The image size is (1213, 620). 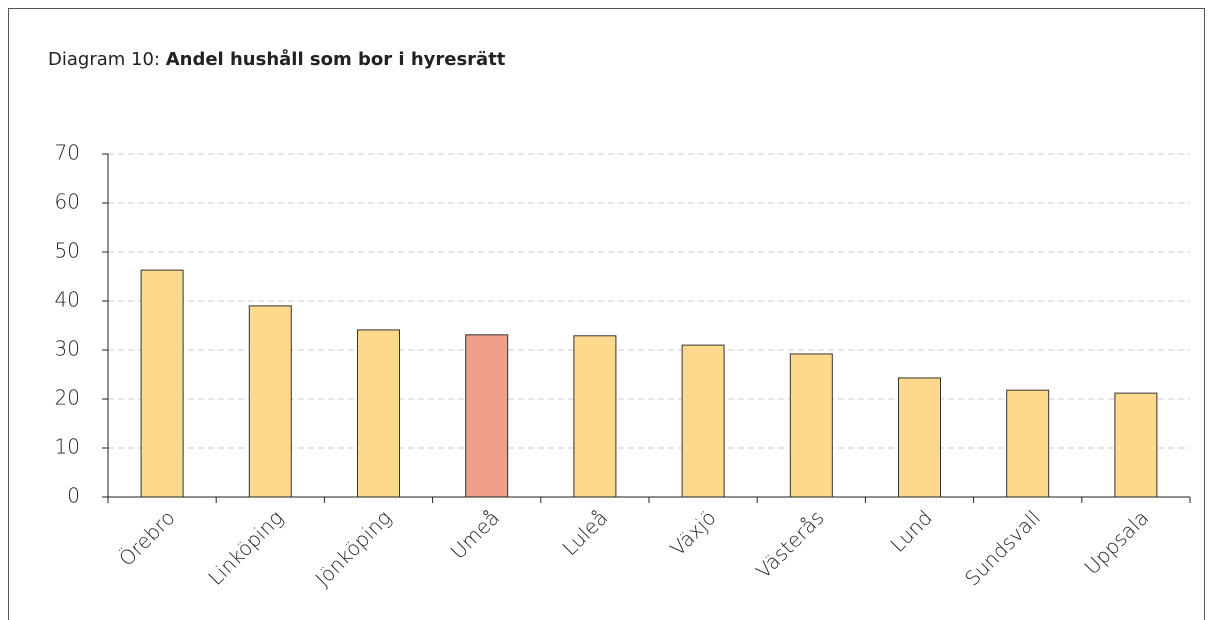 I want to click on y-tick-label: 70, so click(x=67, y=153).